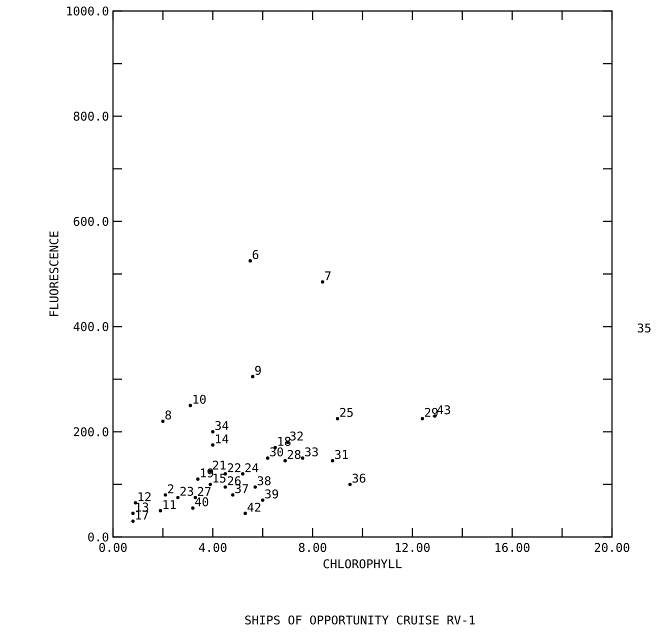 The width and height of the screenshot is (657, 634). What do you see at coordinates (359, 478) in the screenshot?
I see `annotation: 36` at bounding box center [359, 478].